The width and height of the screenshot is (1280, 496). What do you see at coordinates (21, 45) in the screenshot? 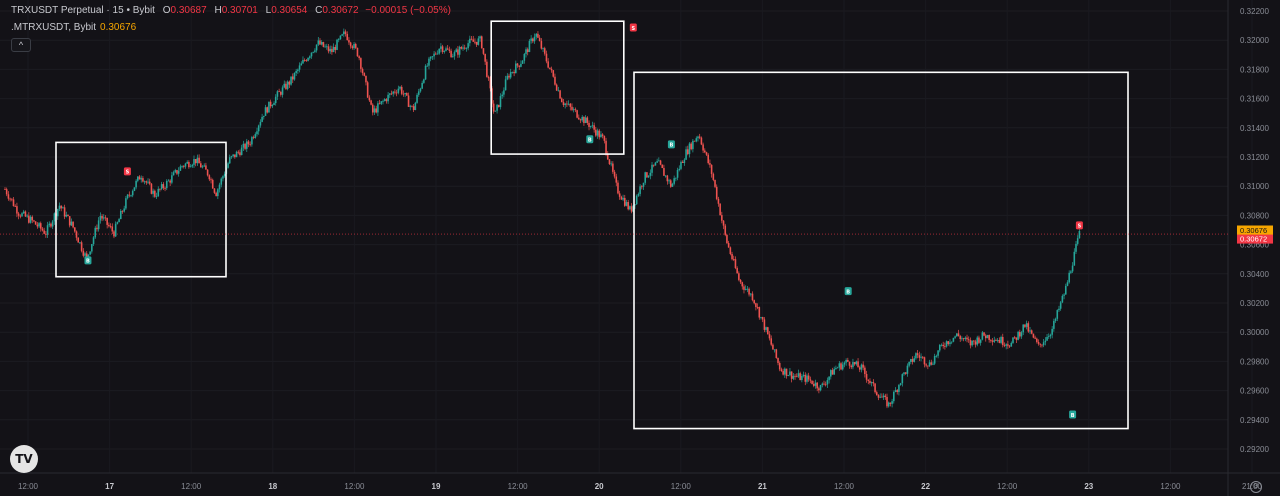
I see `collapse-legend-button: ^` at bounding box center [21, 45].